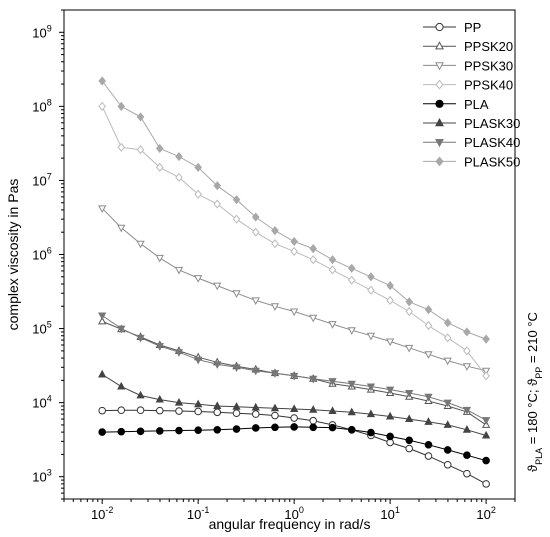 The width and height of the screenshot is (550, 537). I want to click on legend-item: PPSK40, so click(468, 85).